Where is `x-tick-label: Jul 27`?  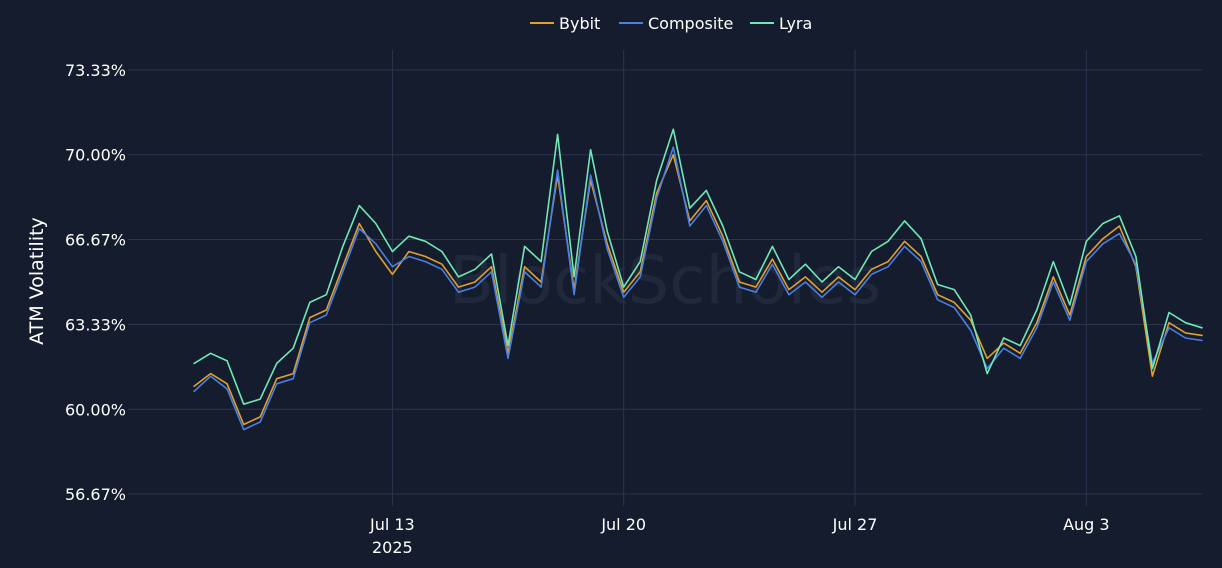 x-tick-label: Jul 27 is located at coordinates (855, 524).